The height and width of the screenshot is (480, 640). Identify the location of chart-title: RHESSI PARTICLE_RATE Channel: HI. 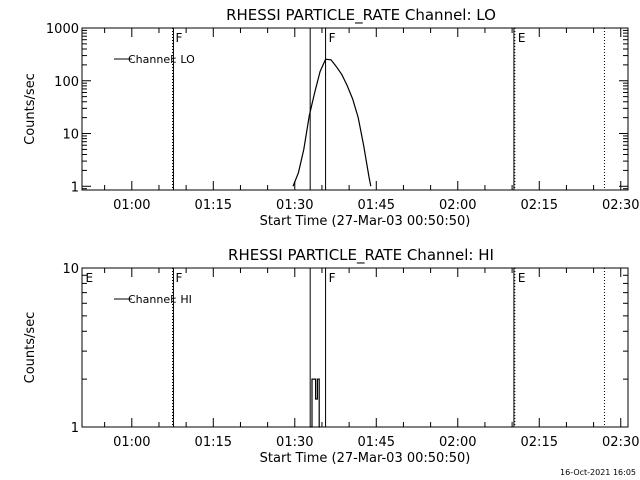
(361, 255).